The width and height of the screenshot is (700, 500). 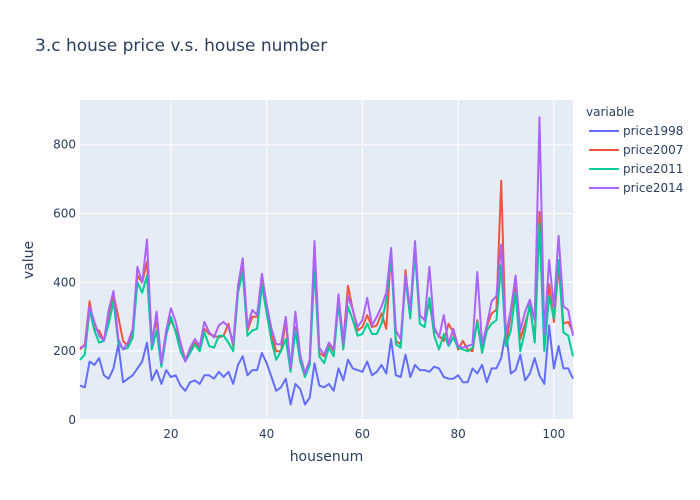 What do you see at coordinates (553, 434) in the screenshot?
I see `x-tick-label: 100` at bounding box center [553, 434].